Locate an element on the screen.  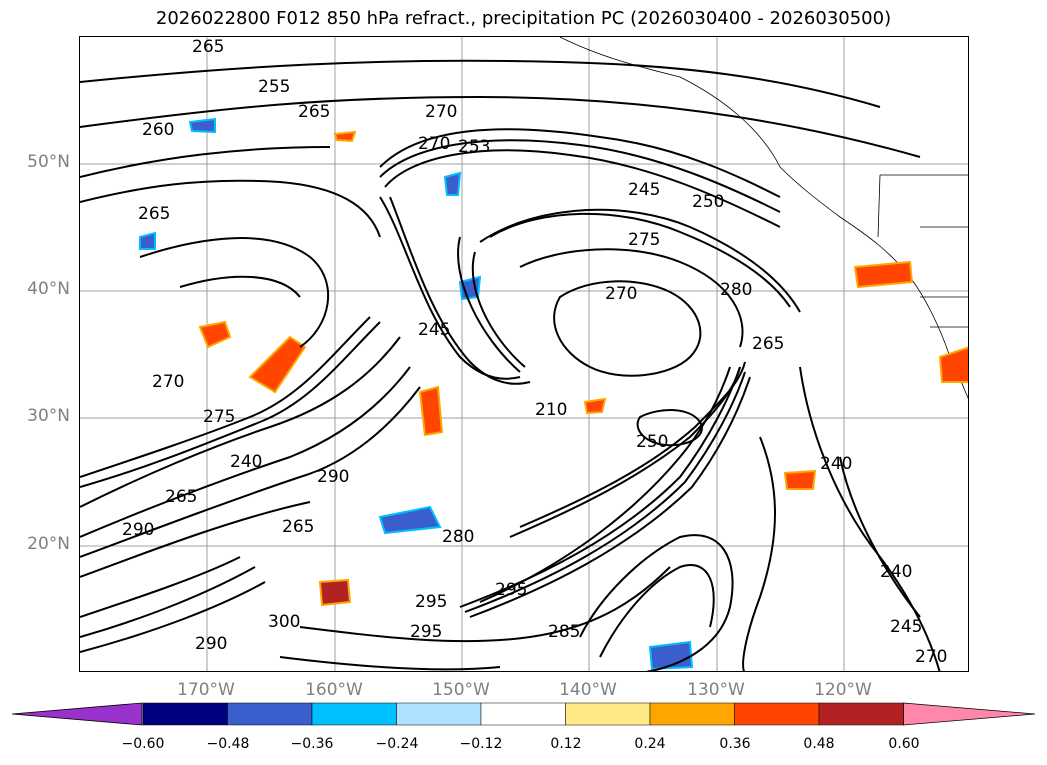
lon-label-140w: 140°W is located at coordinates (588, 690).